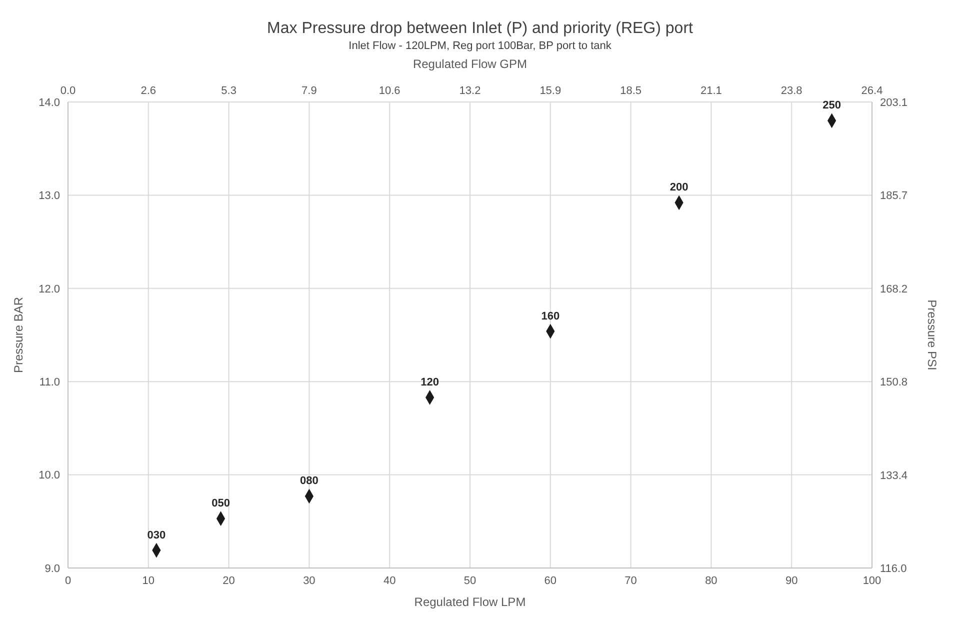 Image resolution: width=960 pixels, height=632 pixels. I want to click on y-tick-label: 12.0, so click(49, 289).